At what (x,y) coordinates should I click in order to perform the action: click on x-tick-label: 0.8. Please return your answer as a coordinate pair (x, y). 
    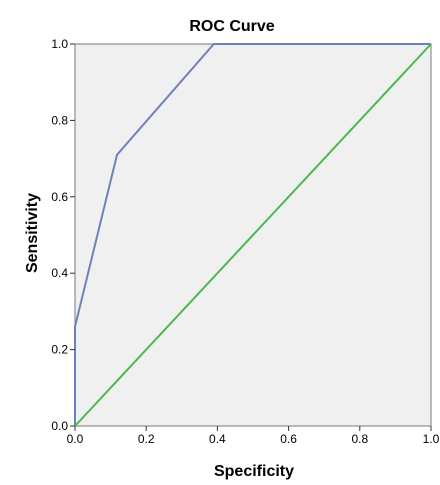
    Looking at the image, I should click on (359, 439).